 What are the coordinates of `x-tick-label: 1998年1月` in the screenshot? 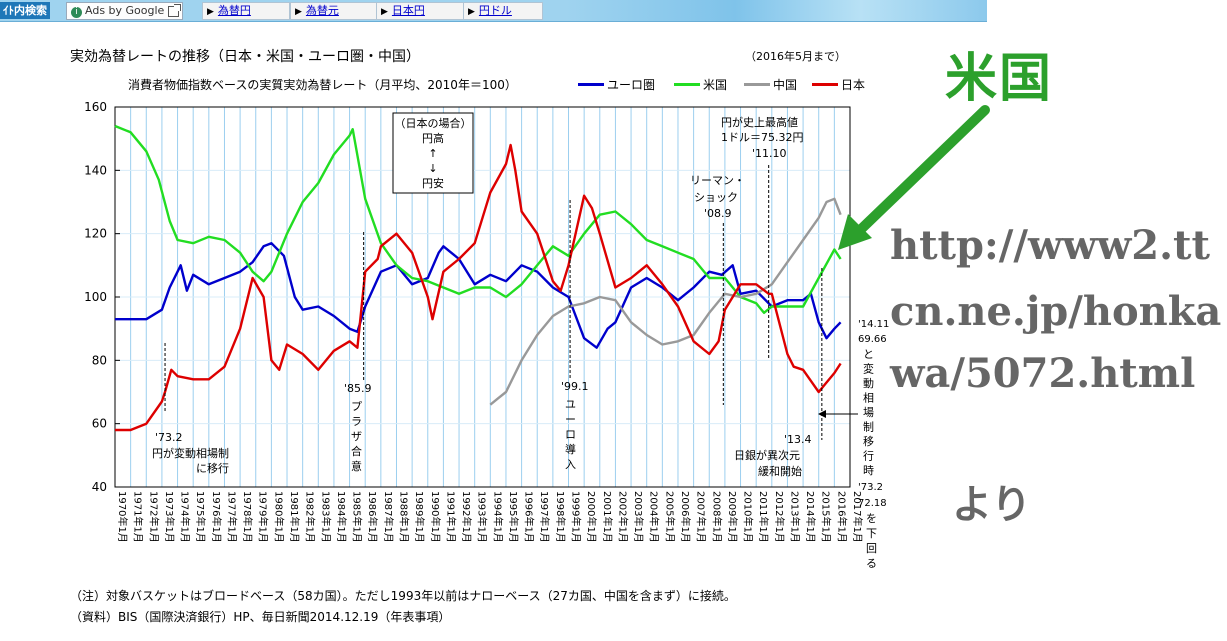 It's located at (560, 517).